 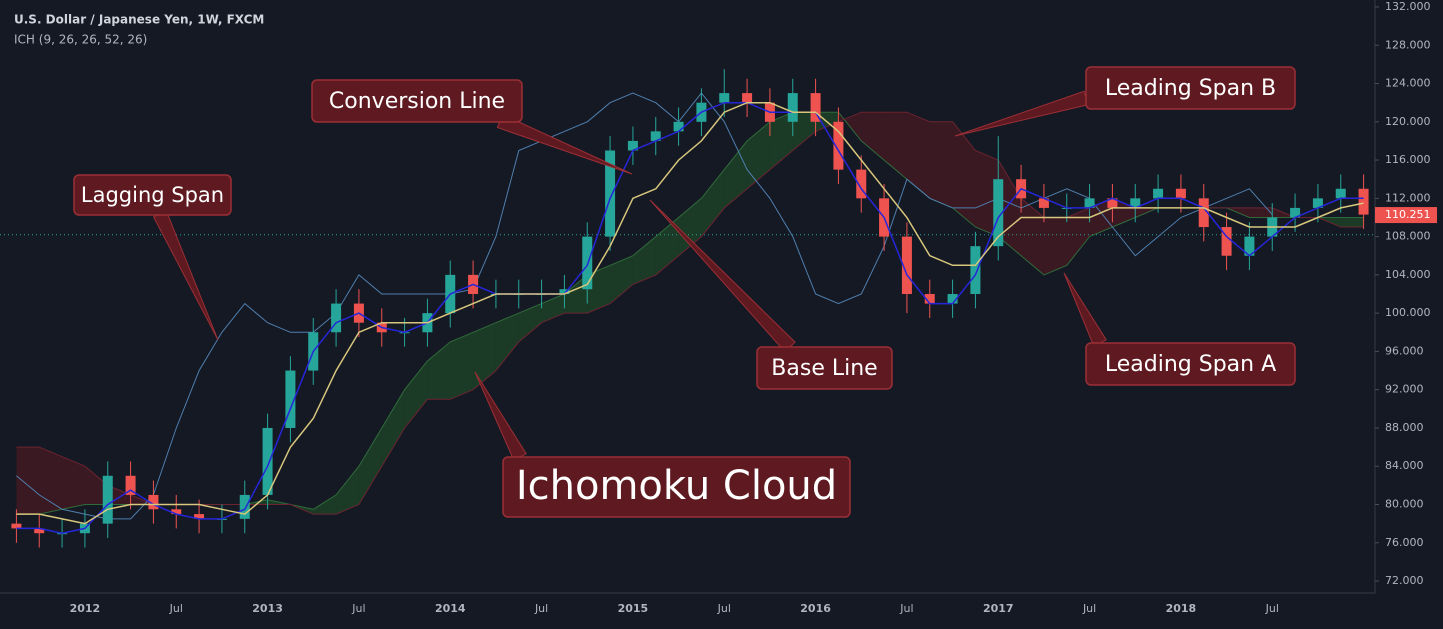 What do you see at coordinates (1408, 236) in the screenshot?
I see `y-tick-label: 108.000` at bounding box center [1408, 236].